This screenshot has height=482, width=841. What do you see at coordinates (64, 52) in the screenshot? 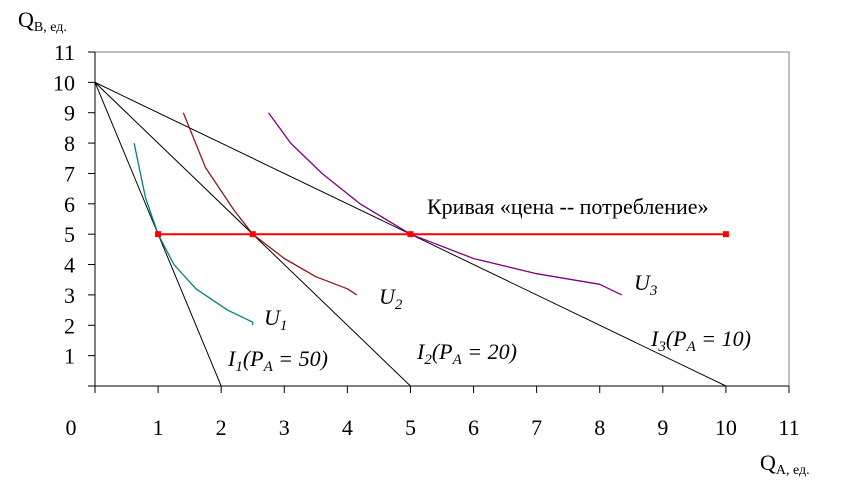
I see `y-tick-label: 11` at bounding box center [64, 52].